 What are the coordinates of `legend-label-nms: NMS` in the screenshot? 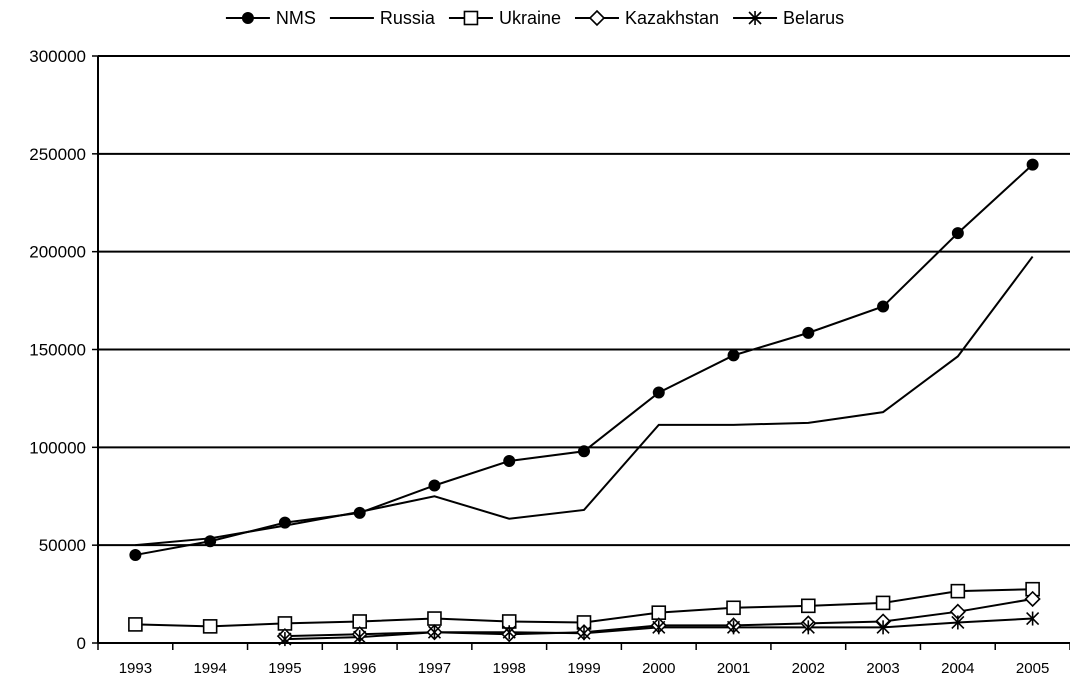 It's located at (296, 18).